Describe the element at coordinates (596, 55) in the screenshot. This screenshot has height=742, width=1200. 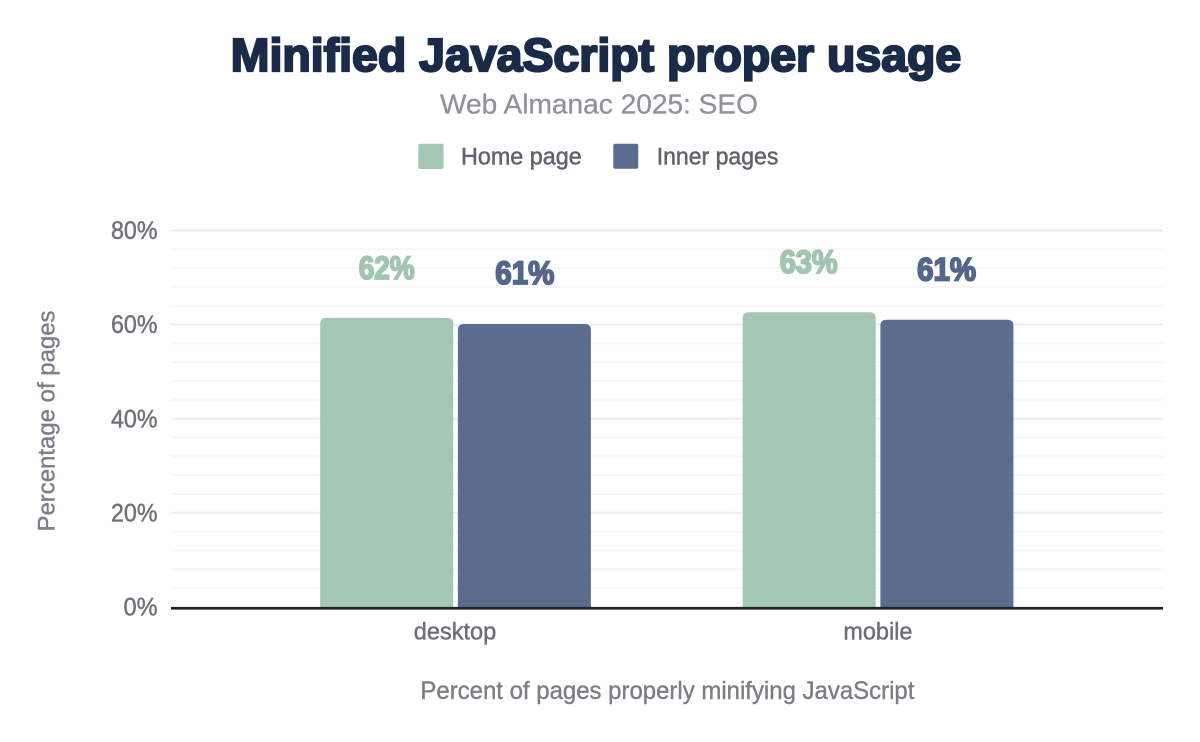
I see `svg-text:Minified JavaScript proper usa: Minified JavaScript proper usage` at that location.